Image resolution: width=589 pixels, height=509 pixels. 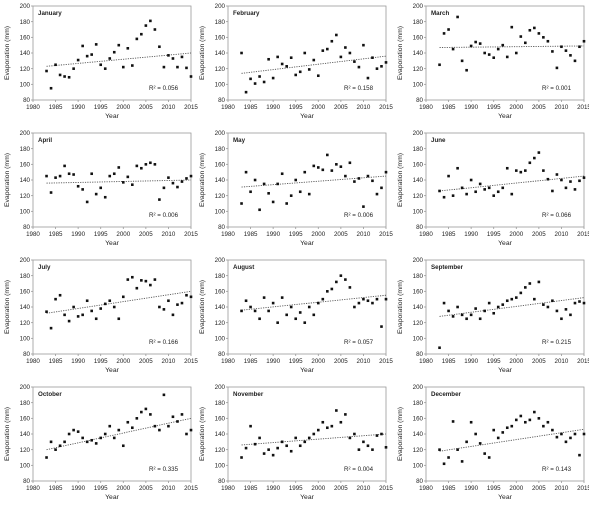 I want to click on r-squared-label: R² = 0.006, so click(x=164, y=215).